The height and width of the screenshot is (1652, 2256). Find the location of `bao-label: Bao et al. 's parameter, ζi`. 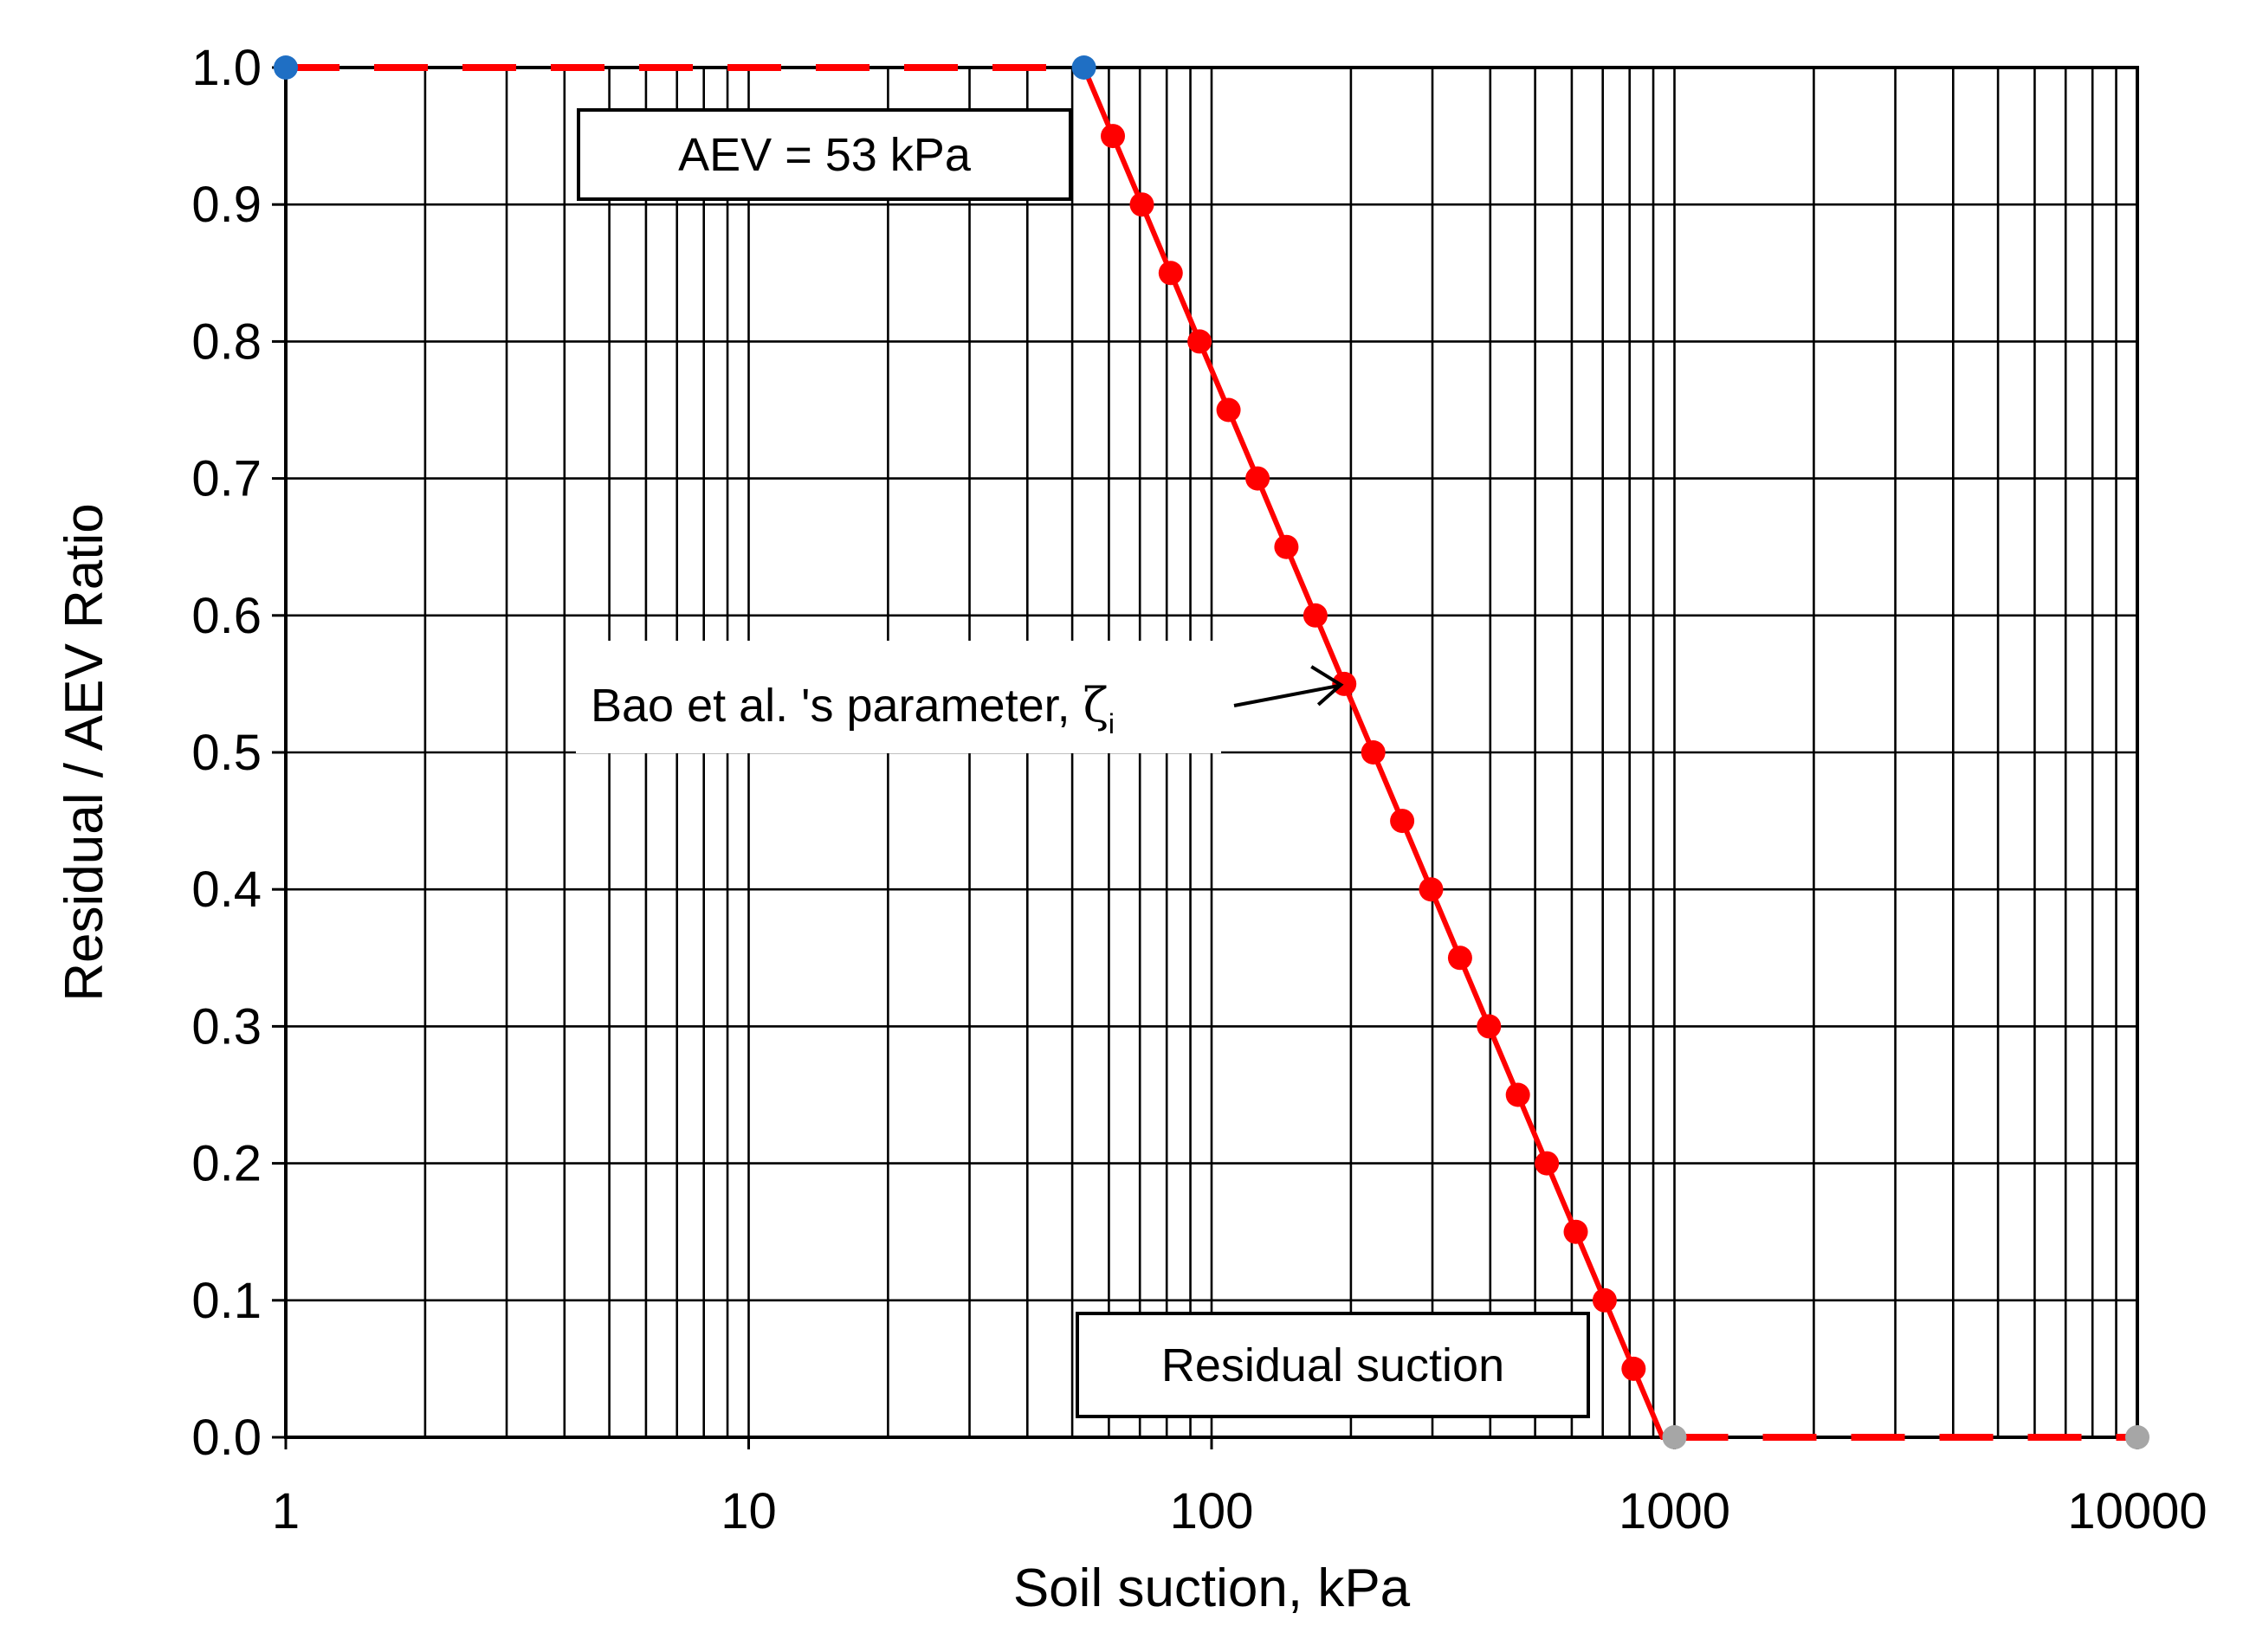

bao-label: Bao et al. 's parameter, ζi is located at coordinates (853, 709).